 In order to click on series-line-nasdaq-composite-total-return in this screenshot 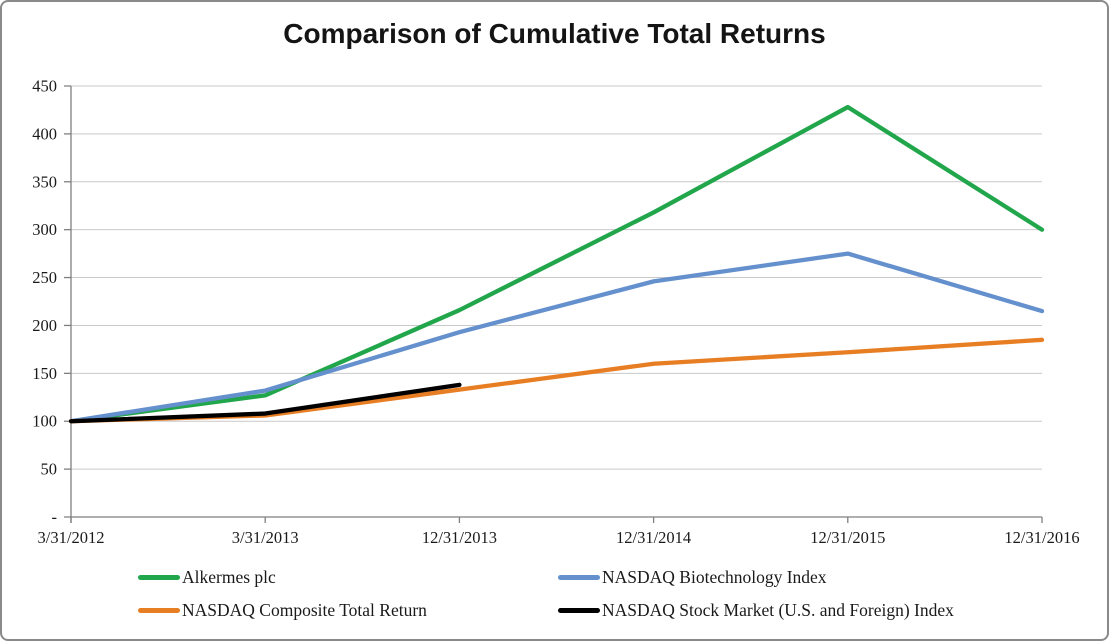, I will do `click(556, 380)`.